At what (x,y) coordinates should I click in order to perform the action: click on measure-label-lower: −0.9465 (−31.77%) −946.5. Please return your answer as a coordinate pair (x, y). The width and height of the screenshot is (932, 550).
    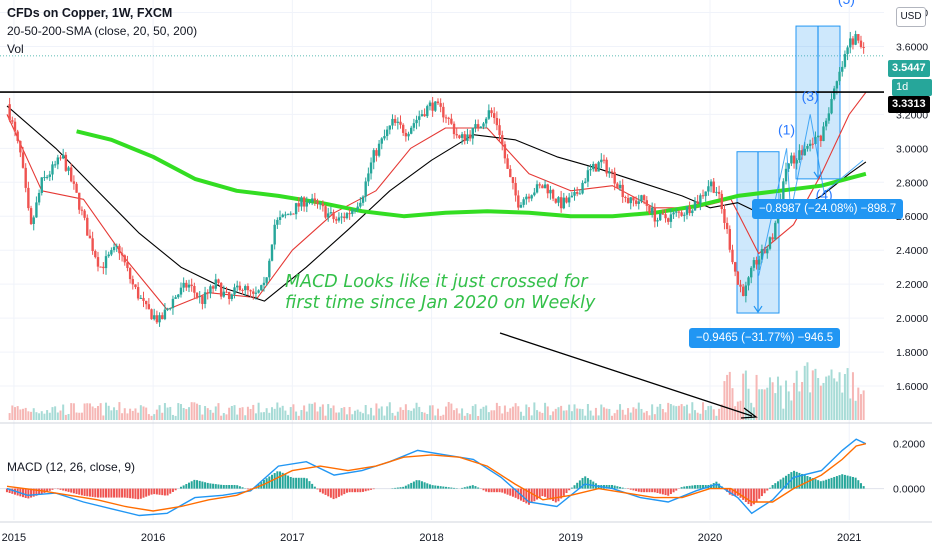
    Looking at the image, I should click on (765, 338).